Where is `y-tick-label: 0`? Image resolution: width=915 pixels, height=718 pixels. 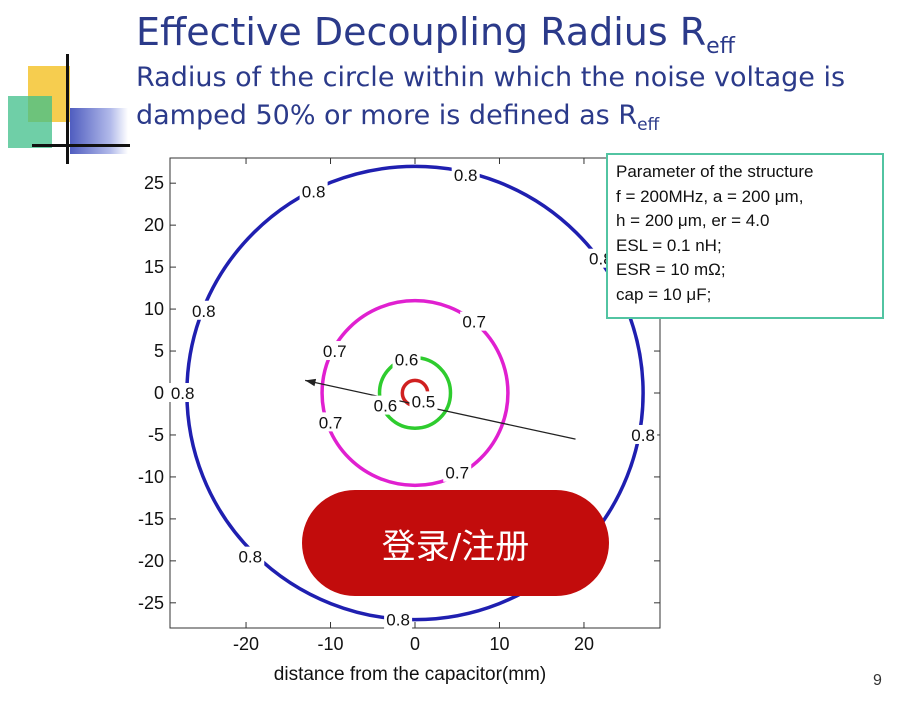
y-tick-label: 0 is located at coordinates (159, 393).